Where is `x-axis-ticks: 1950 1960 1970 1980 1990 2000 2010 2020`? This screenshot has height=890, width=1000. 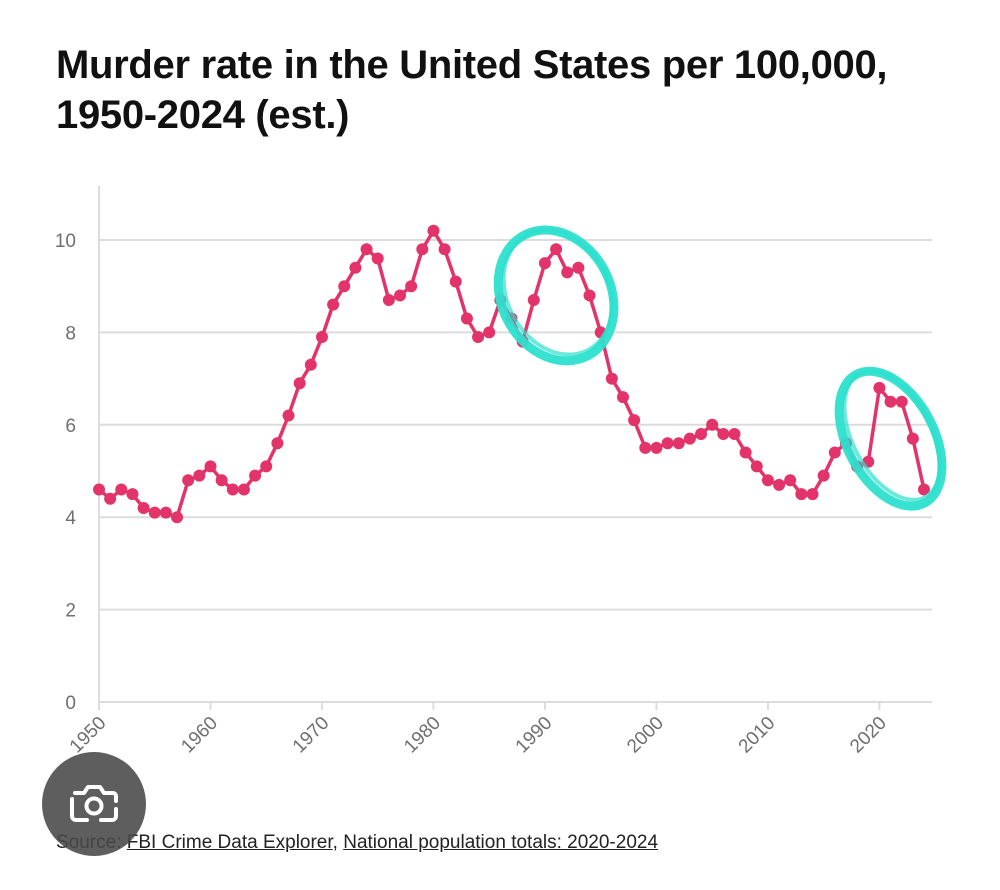
x-axis-ticks: 1950 1960 1970 1980 1990 2000 2010 2020 is located at coordinates (478, 729).